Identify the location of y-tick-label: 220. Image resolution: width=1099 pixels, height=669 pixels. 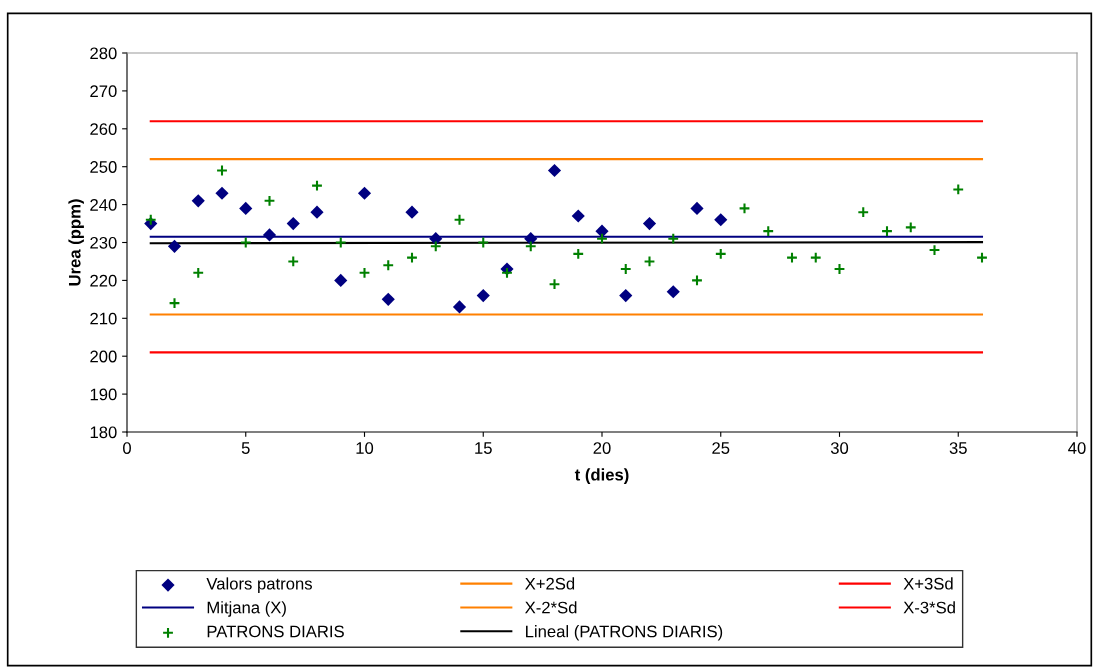
(103, 280).